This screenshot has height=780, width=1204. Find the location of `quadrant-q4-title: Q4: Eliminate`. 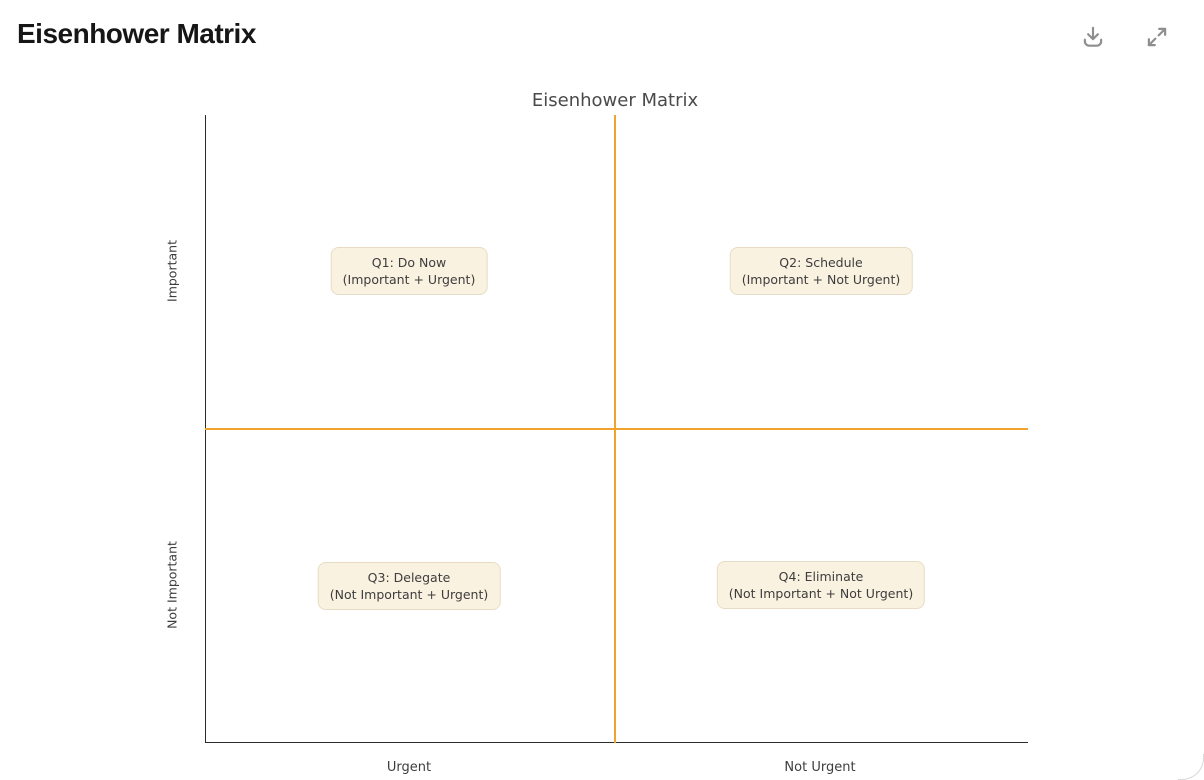

quadrant-q4-title: Q4: Eliminate is located at coordinates (821, 576).